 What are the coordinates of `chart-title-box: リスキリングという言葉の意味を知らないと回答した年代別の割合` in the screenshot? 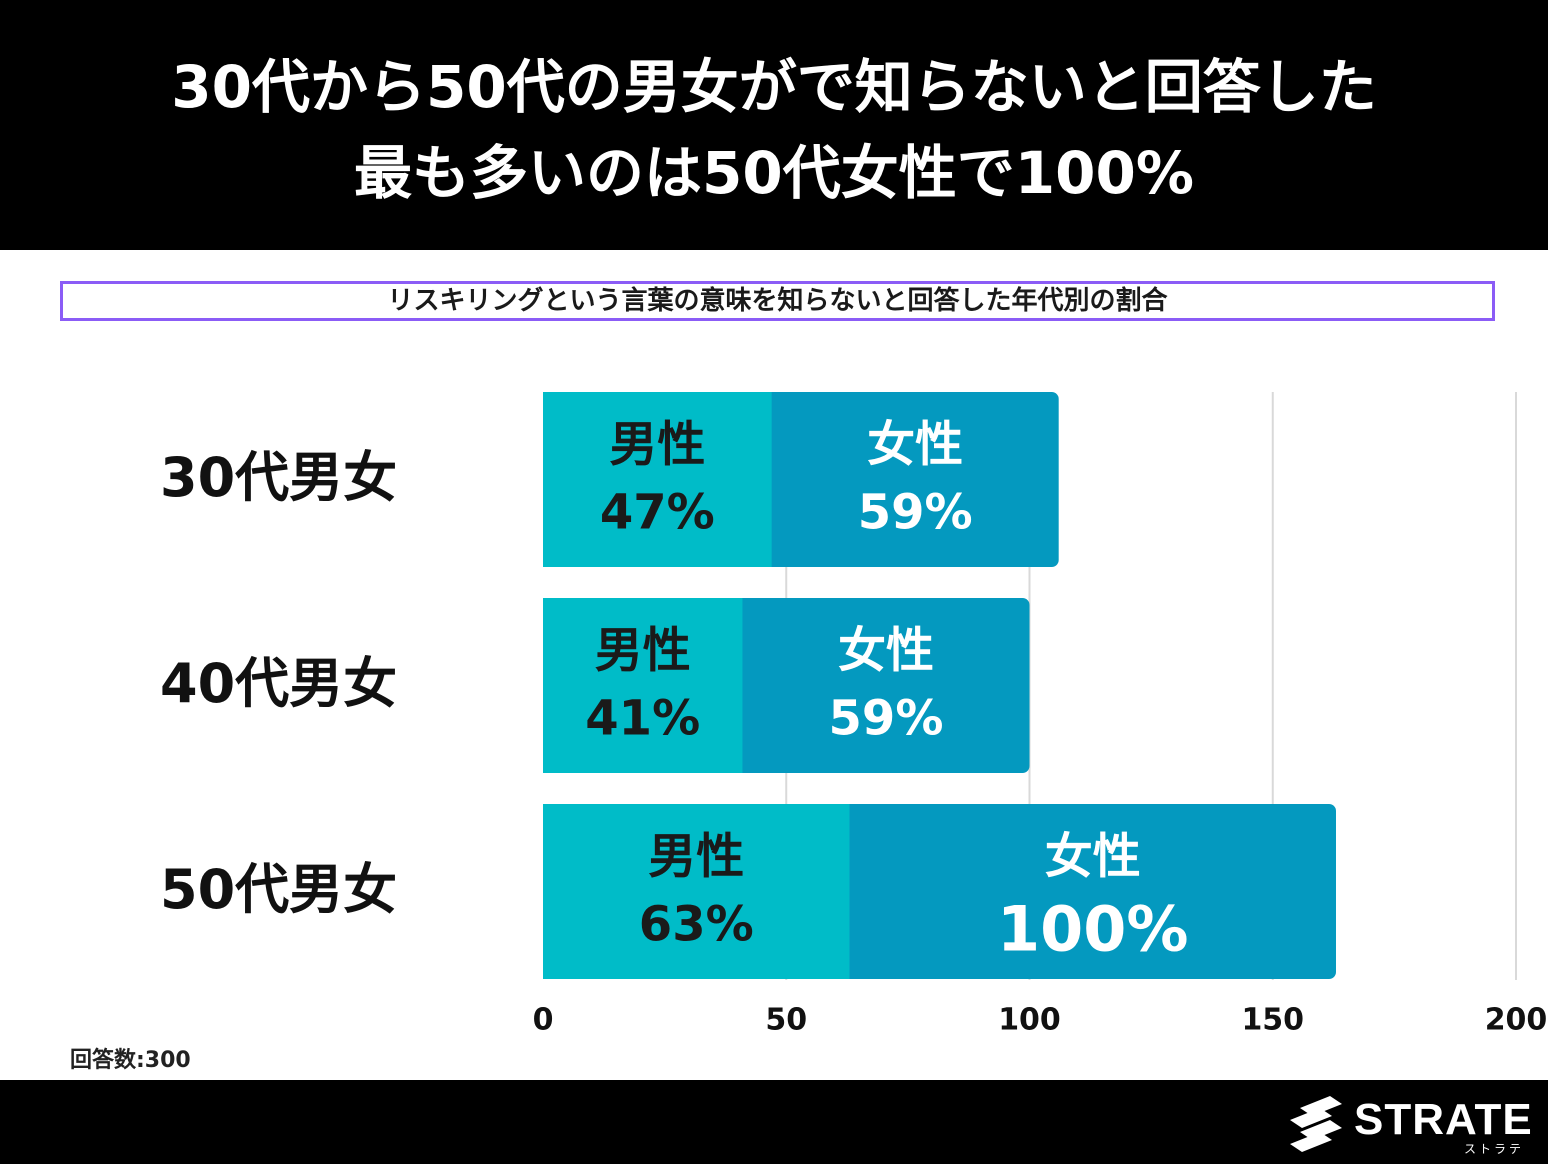 It's located at (777, 301).